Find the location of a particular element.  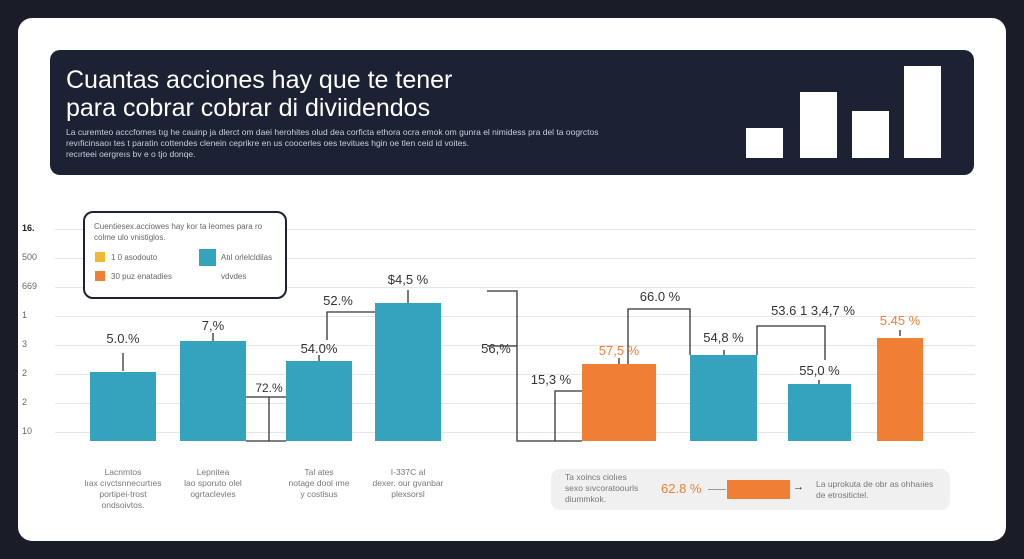

legend-label: 30 puz enatadies is located at coordinates (141, 276).